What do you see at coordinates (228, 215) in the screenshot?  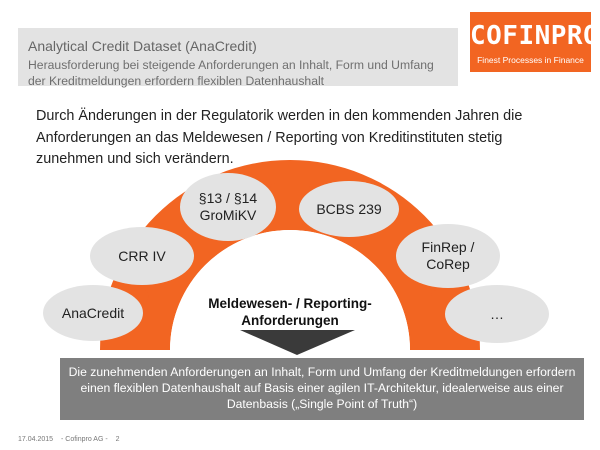 I see `bubble-label-gromikv-2: GroMiKV` at bounding box center [228, 215].